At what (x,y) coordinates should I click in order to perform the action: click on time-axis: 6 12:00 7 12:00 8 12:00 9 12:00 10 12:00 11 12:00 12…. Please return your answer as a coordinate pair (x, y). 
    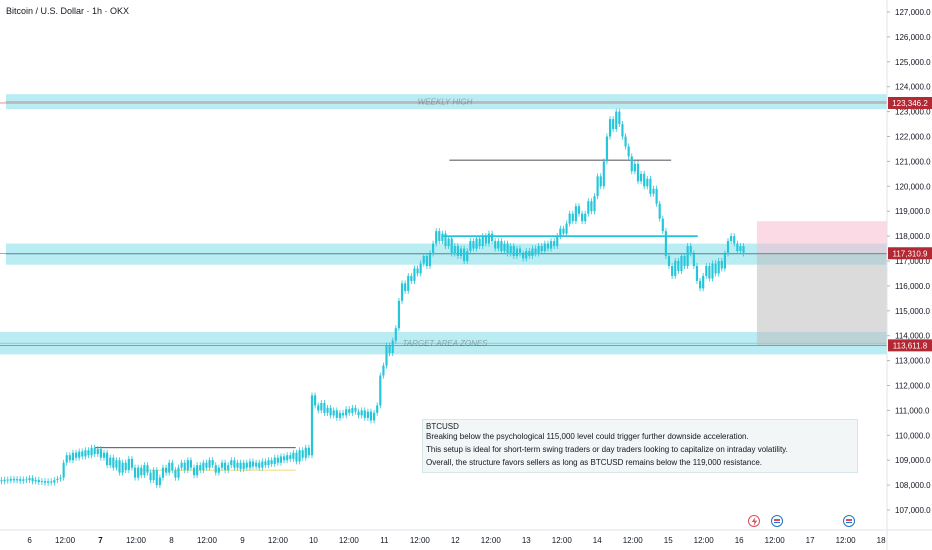
    Looking at the image, I should click on (466, 537).